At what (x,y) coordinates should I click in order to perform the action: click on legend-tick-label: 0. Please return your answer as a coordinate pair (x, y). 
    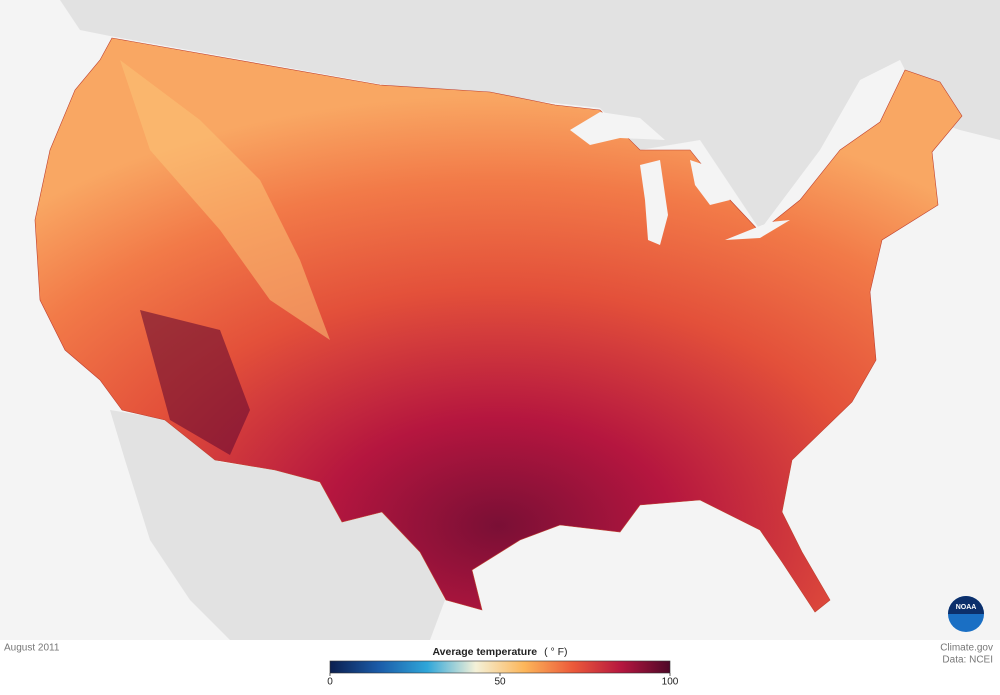
    Looking at the image, I should click on (330, 682).